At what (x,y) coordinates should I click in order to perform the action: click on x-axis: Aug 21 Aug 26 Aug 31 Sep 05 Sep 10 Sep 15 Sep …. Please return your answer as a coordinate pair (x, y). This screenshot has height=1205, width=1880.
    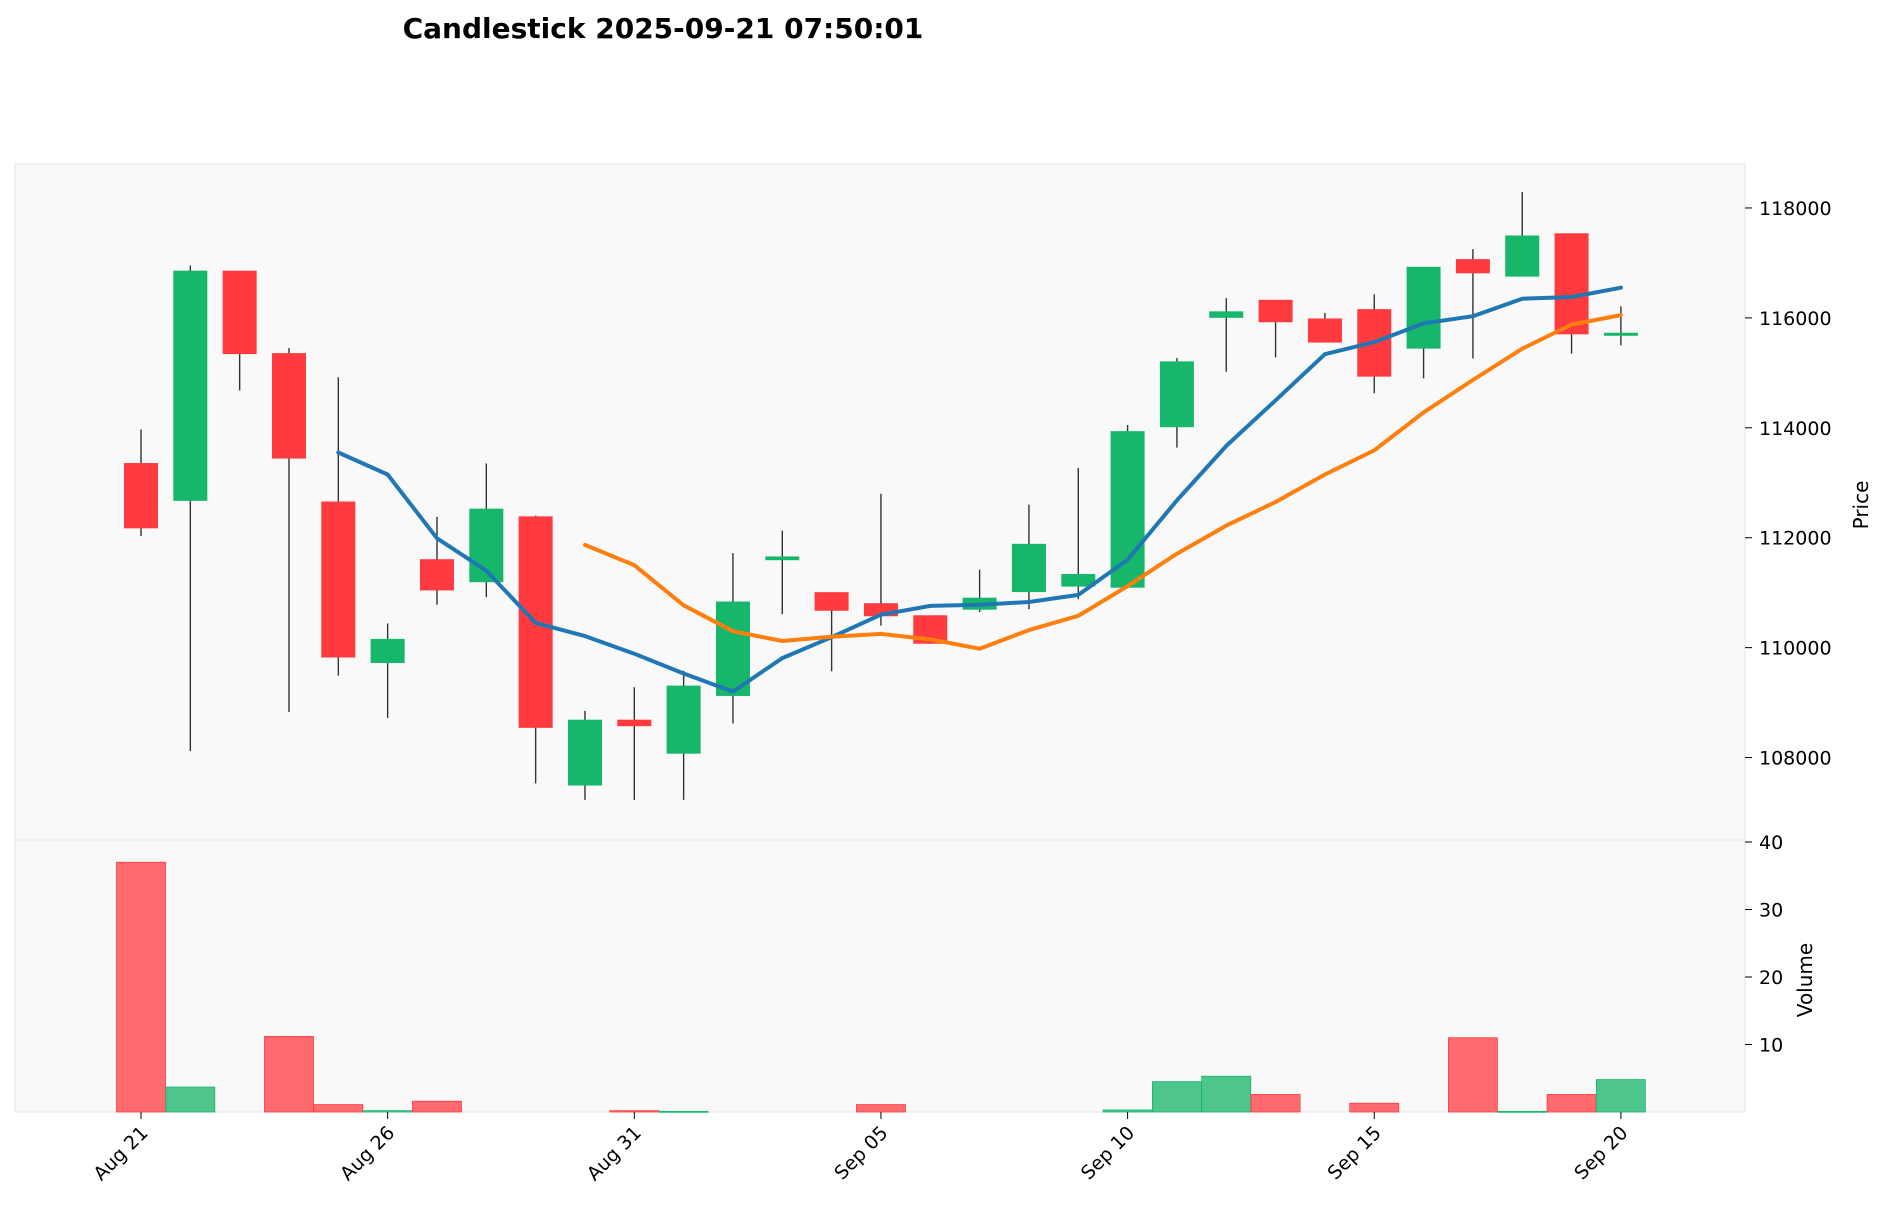
    Looking at the image, I should click on (860, 1148).